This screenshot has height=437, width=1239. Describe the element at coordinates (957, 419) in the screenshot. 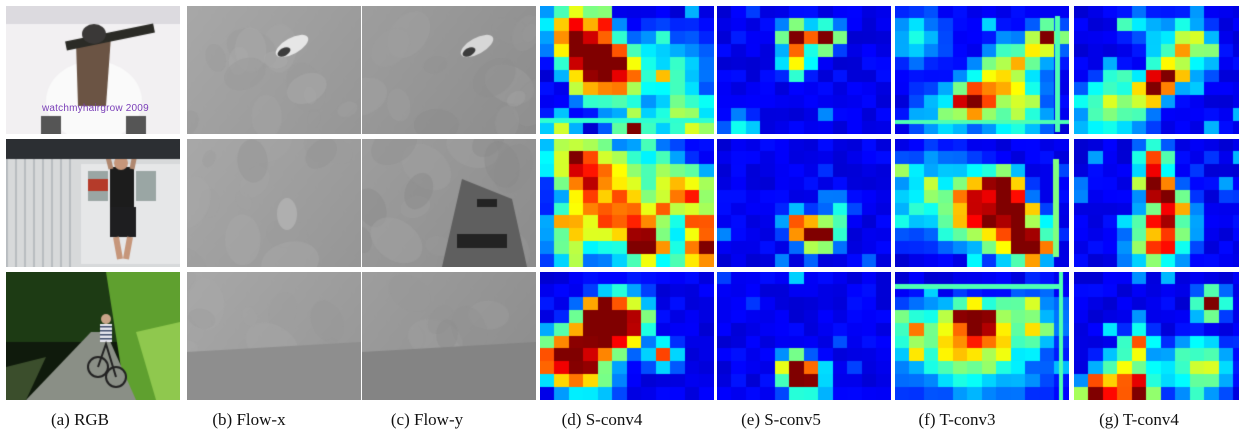

I see `caption-heat: (f) T-conv3` at that location.